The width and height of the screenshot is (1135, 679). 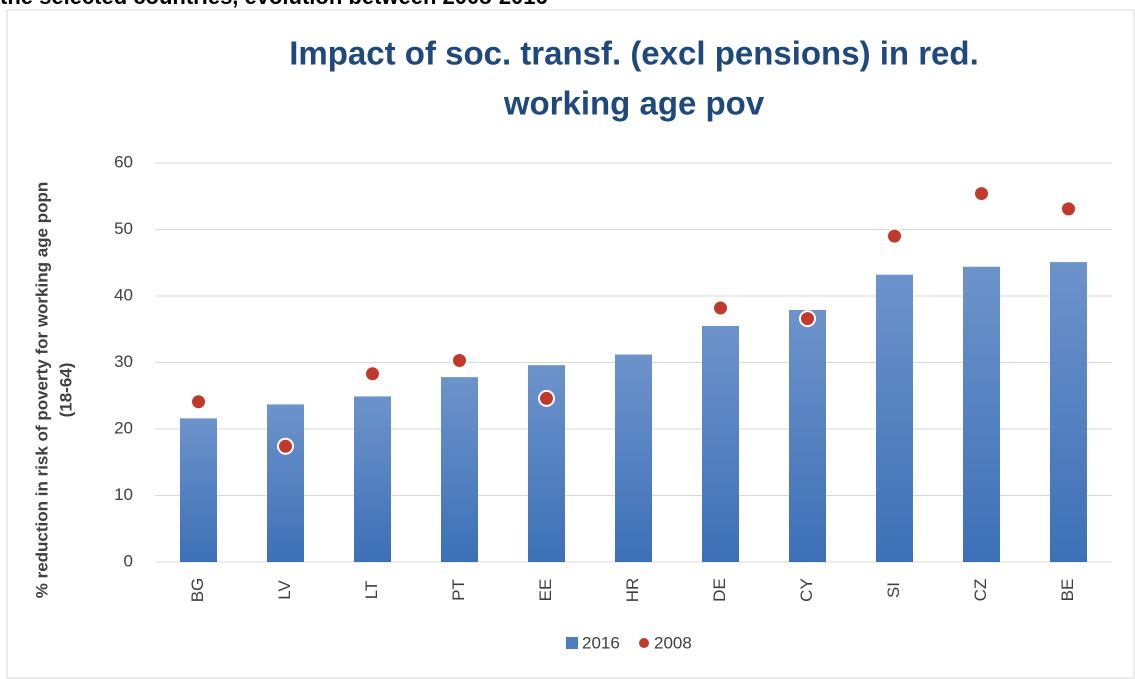 What do you see at coordinates (806, 590) in the screenshot?
I see `x-tick-label: CY` at bounding box center [806, 590].